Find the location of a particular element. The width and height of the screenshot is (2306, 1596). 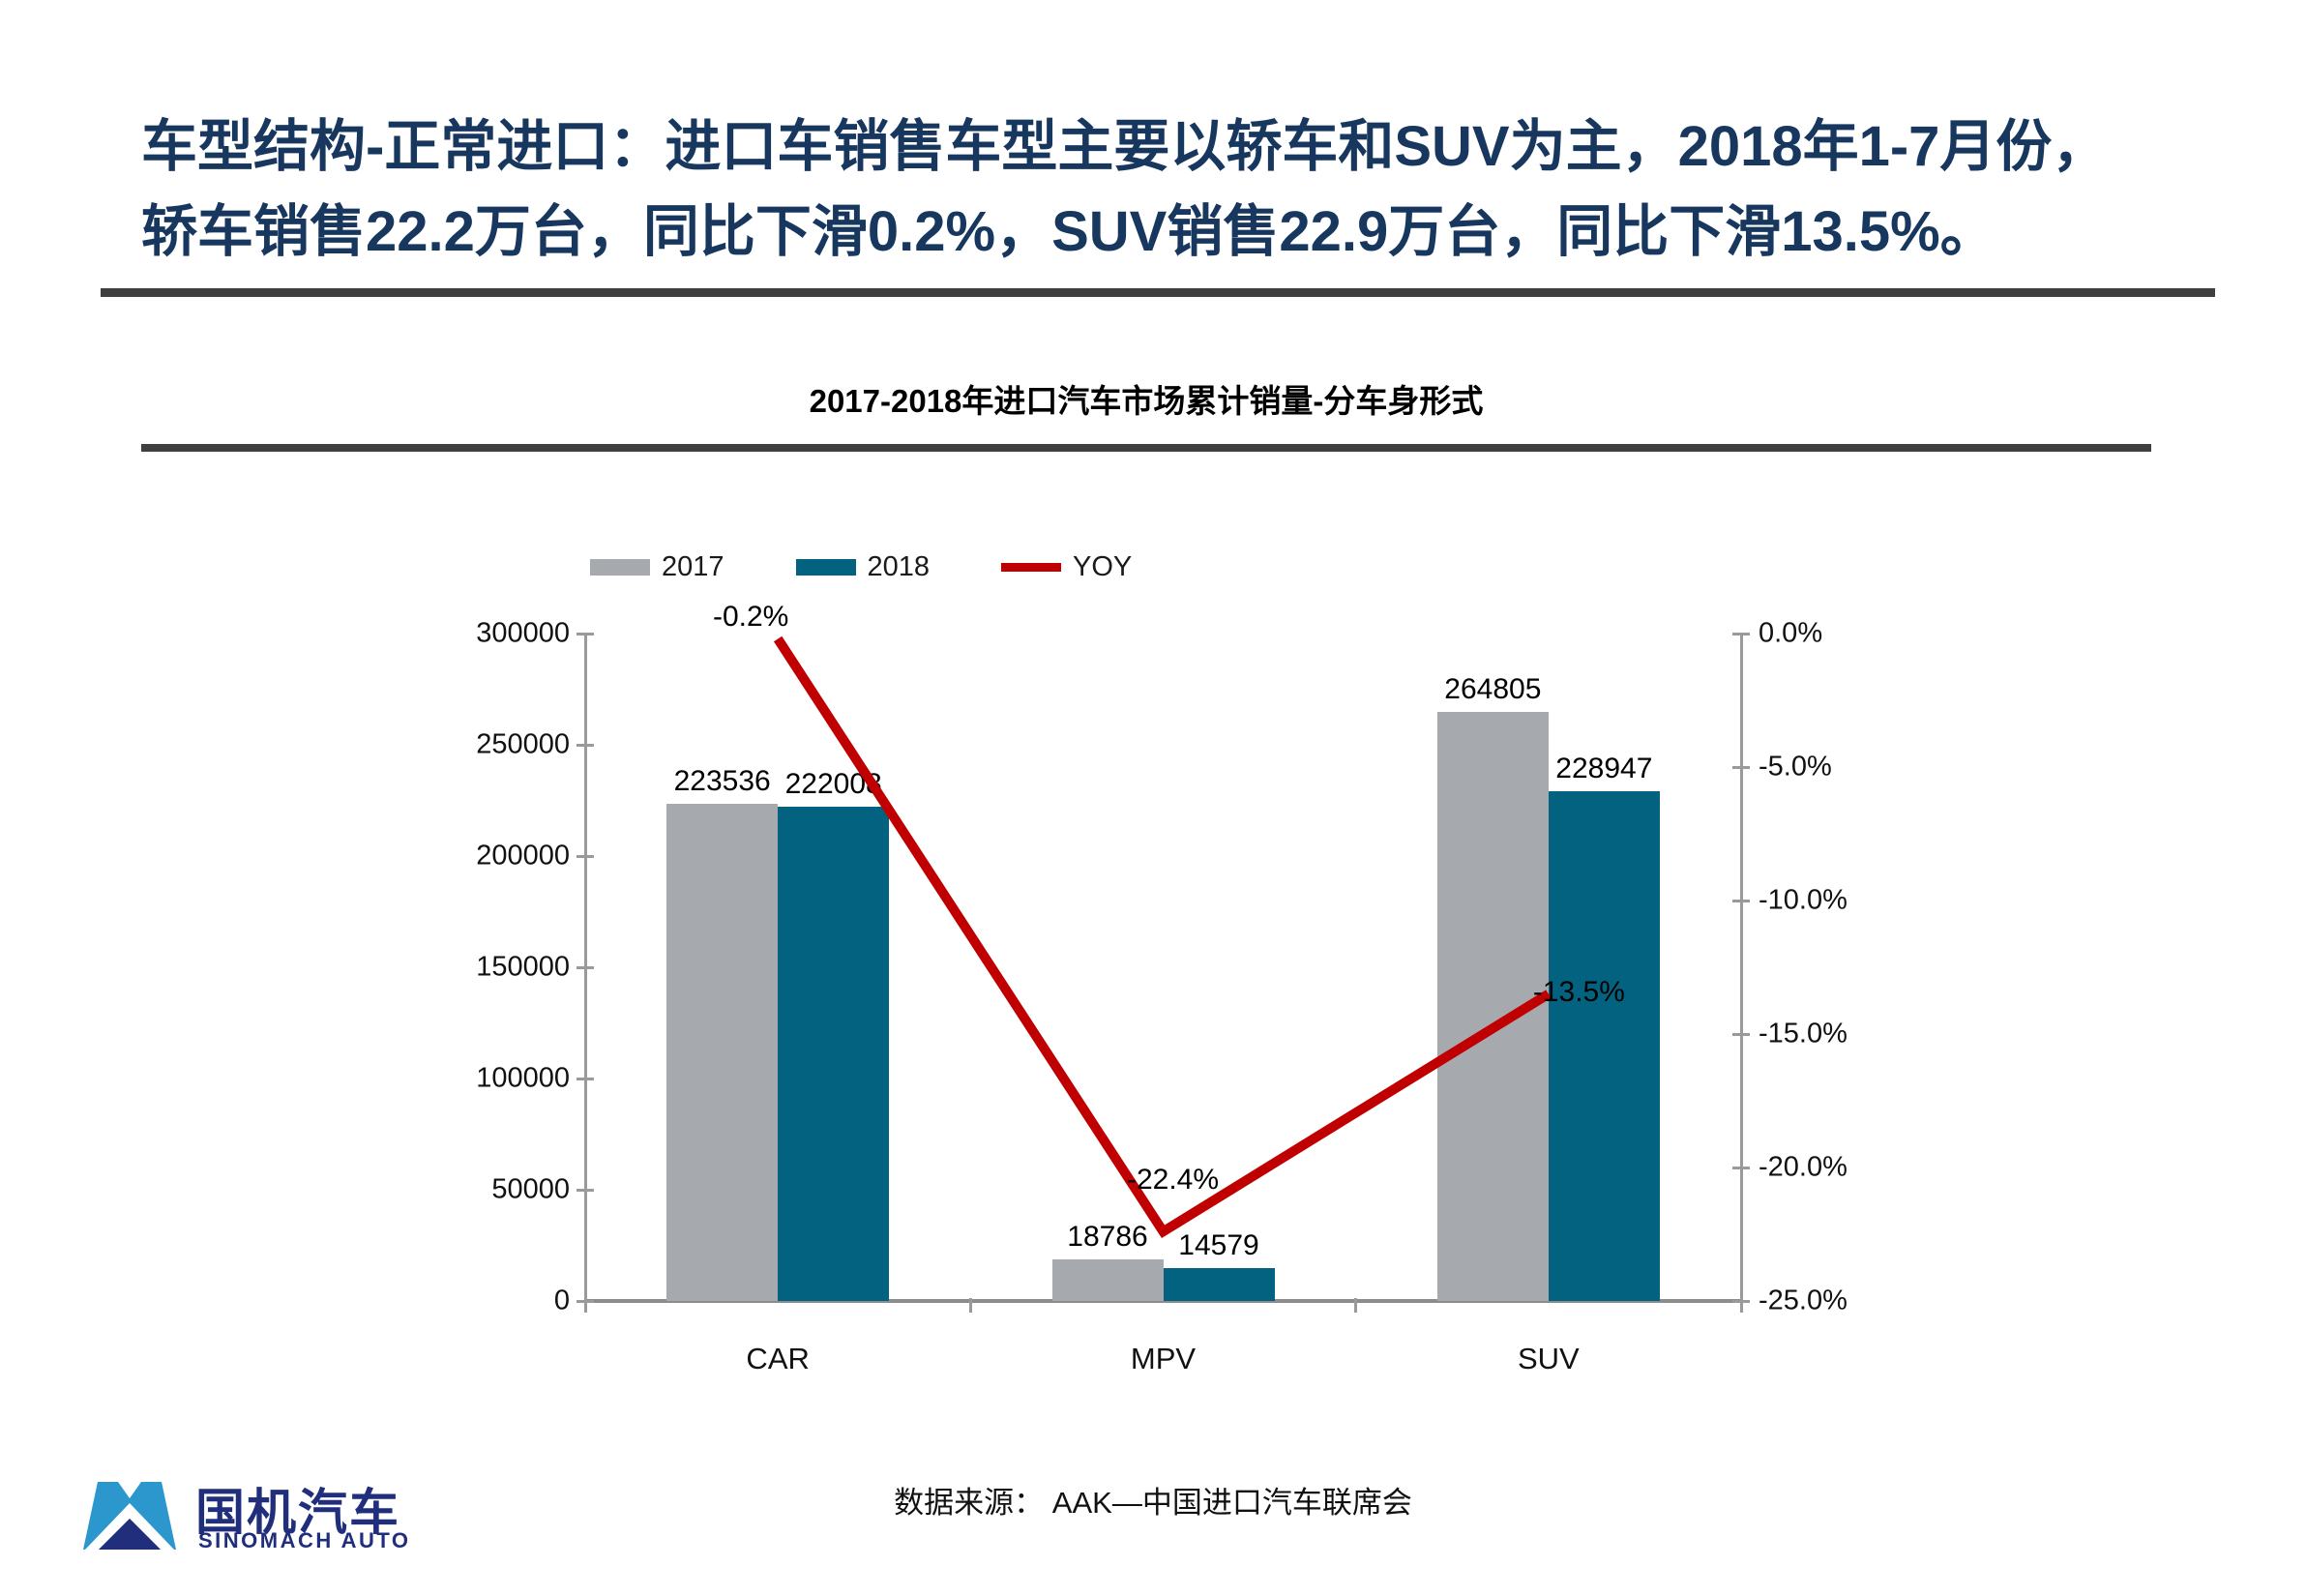

bar-2018-suv is located at coordinates (1604, 1046).